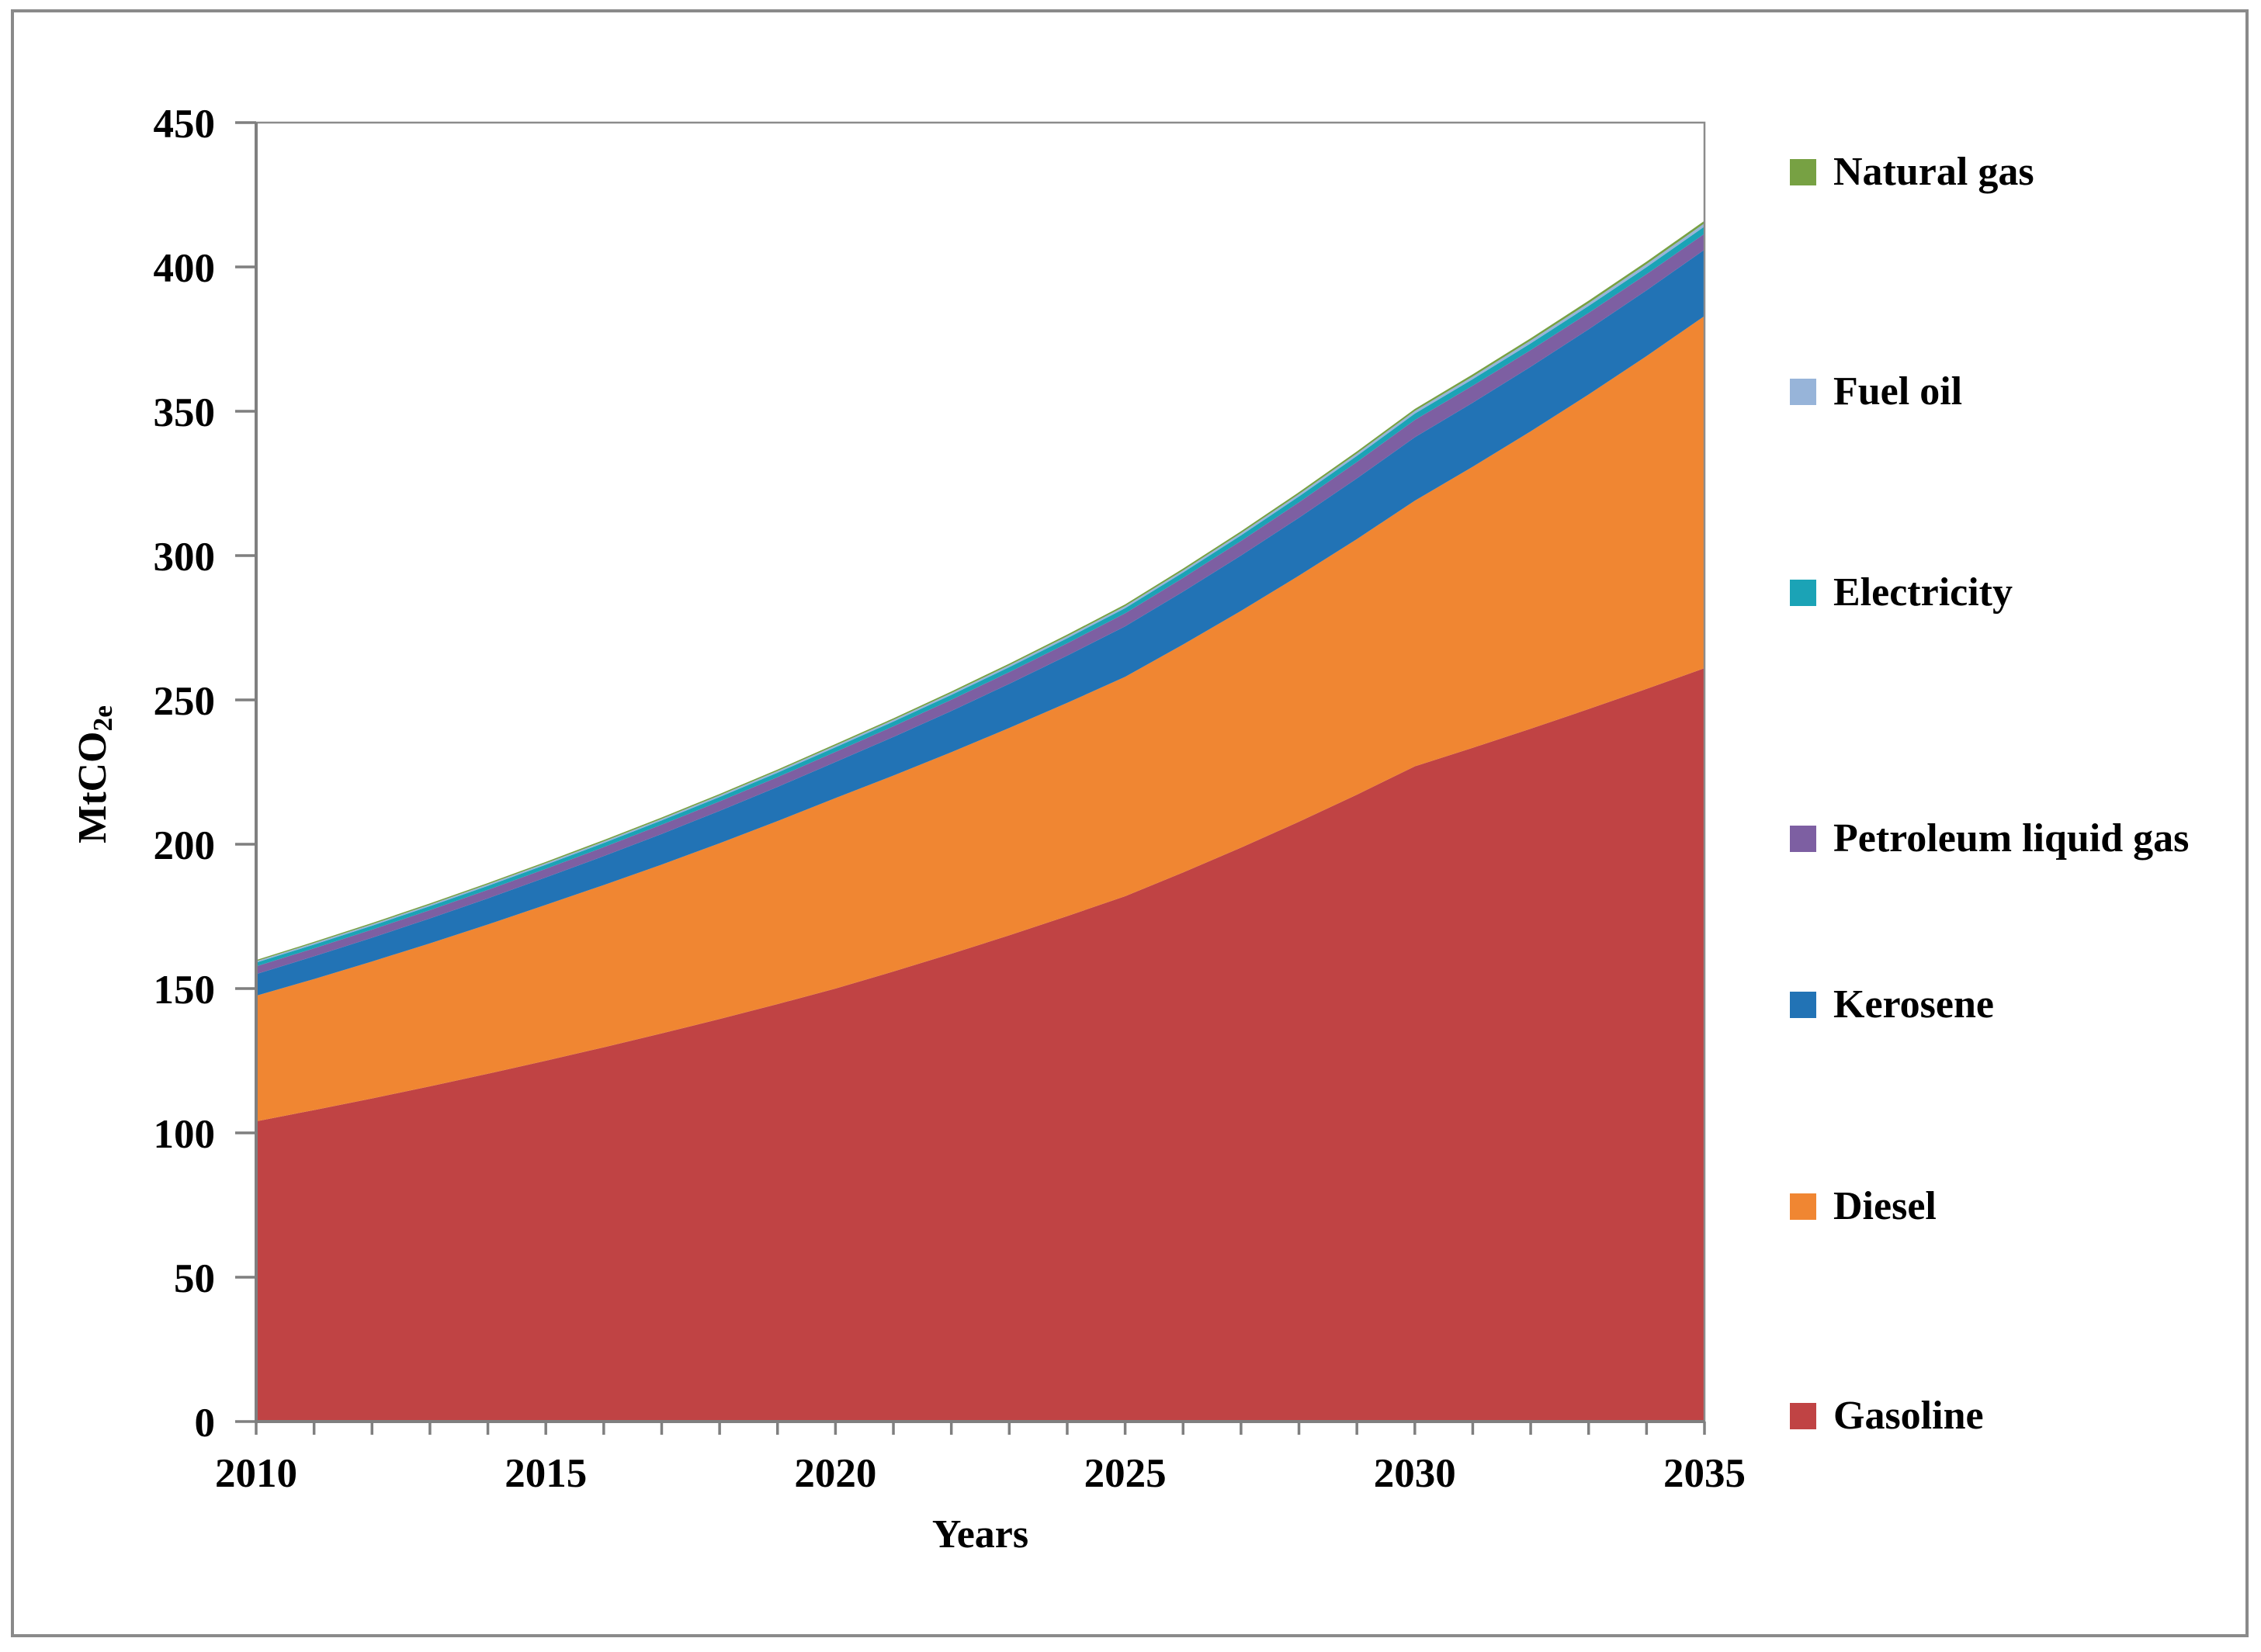 This screenshot has width=2261, height=1652. Describe the element at coordinates (185, 701) in the screenshot. I see `y-tick-label: 250` at that location.